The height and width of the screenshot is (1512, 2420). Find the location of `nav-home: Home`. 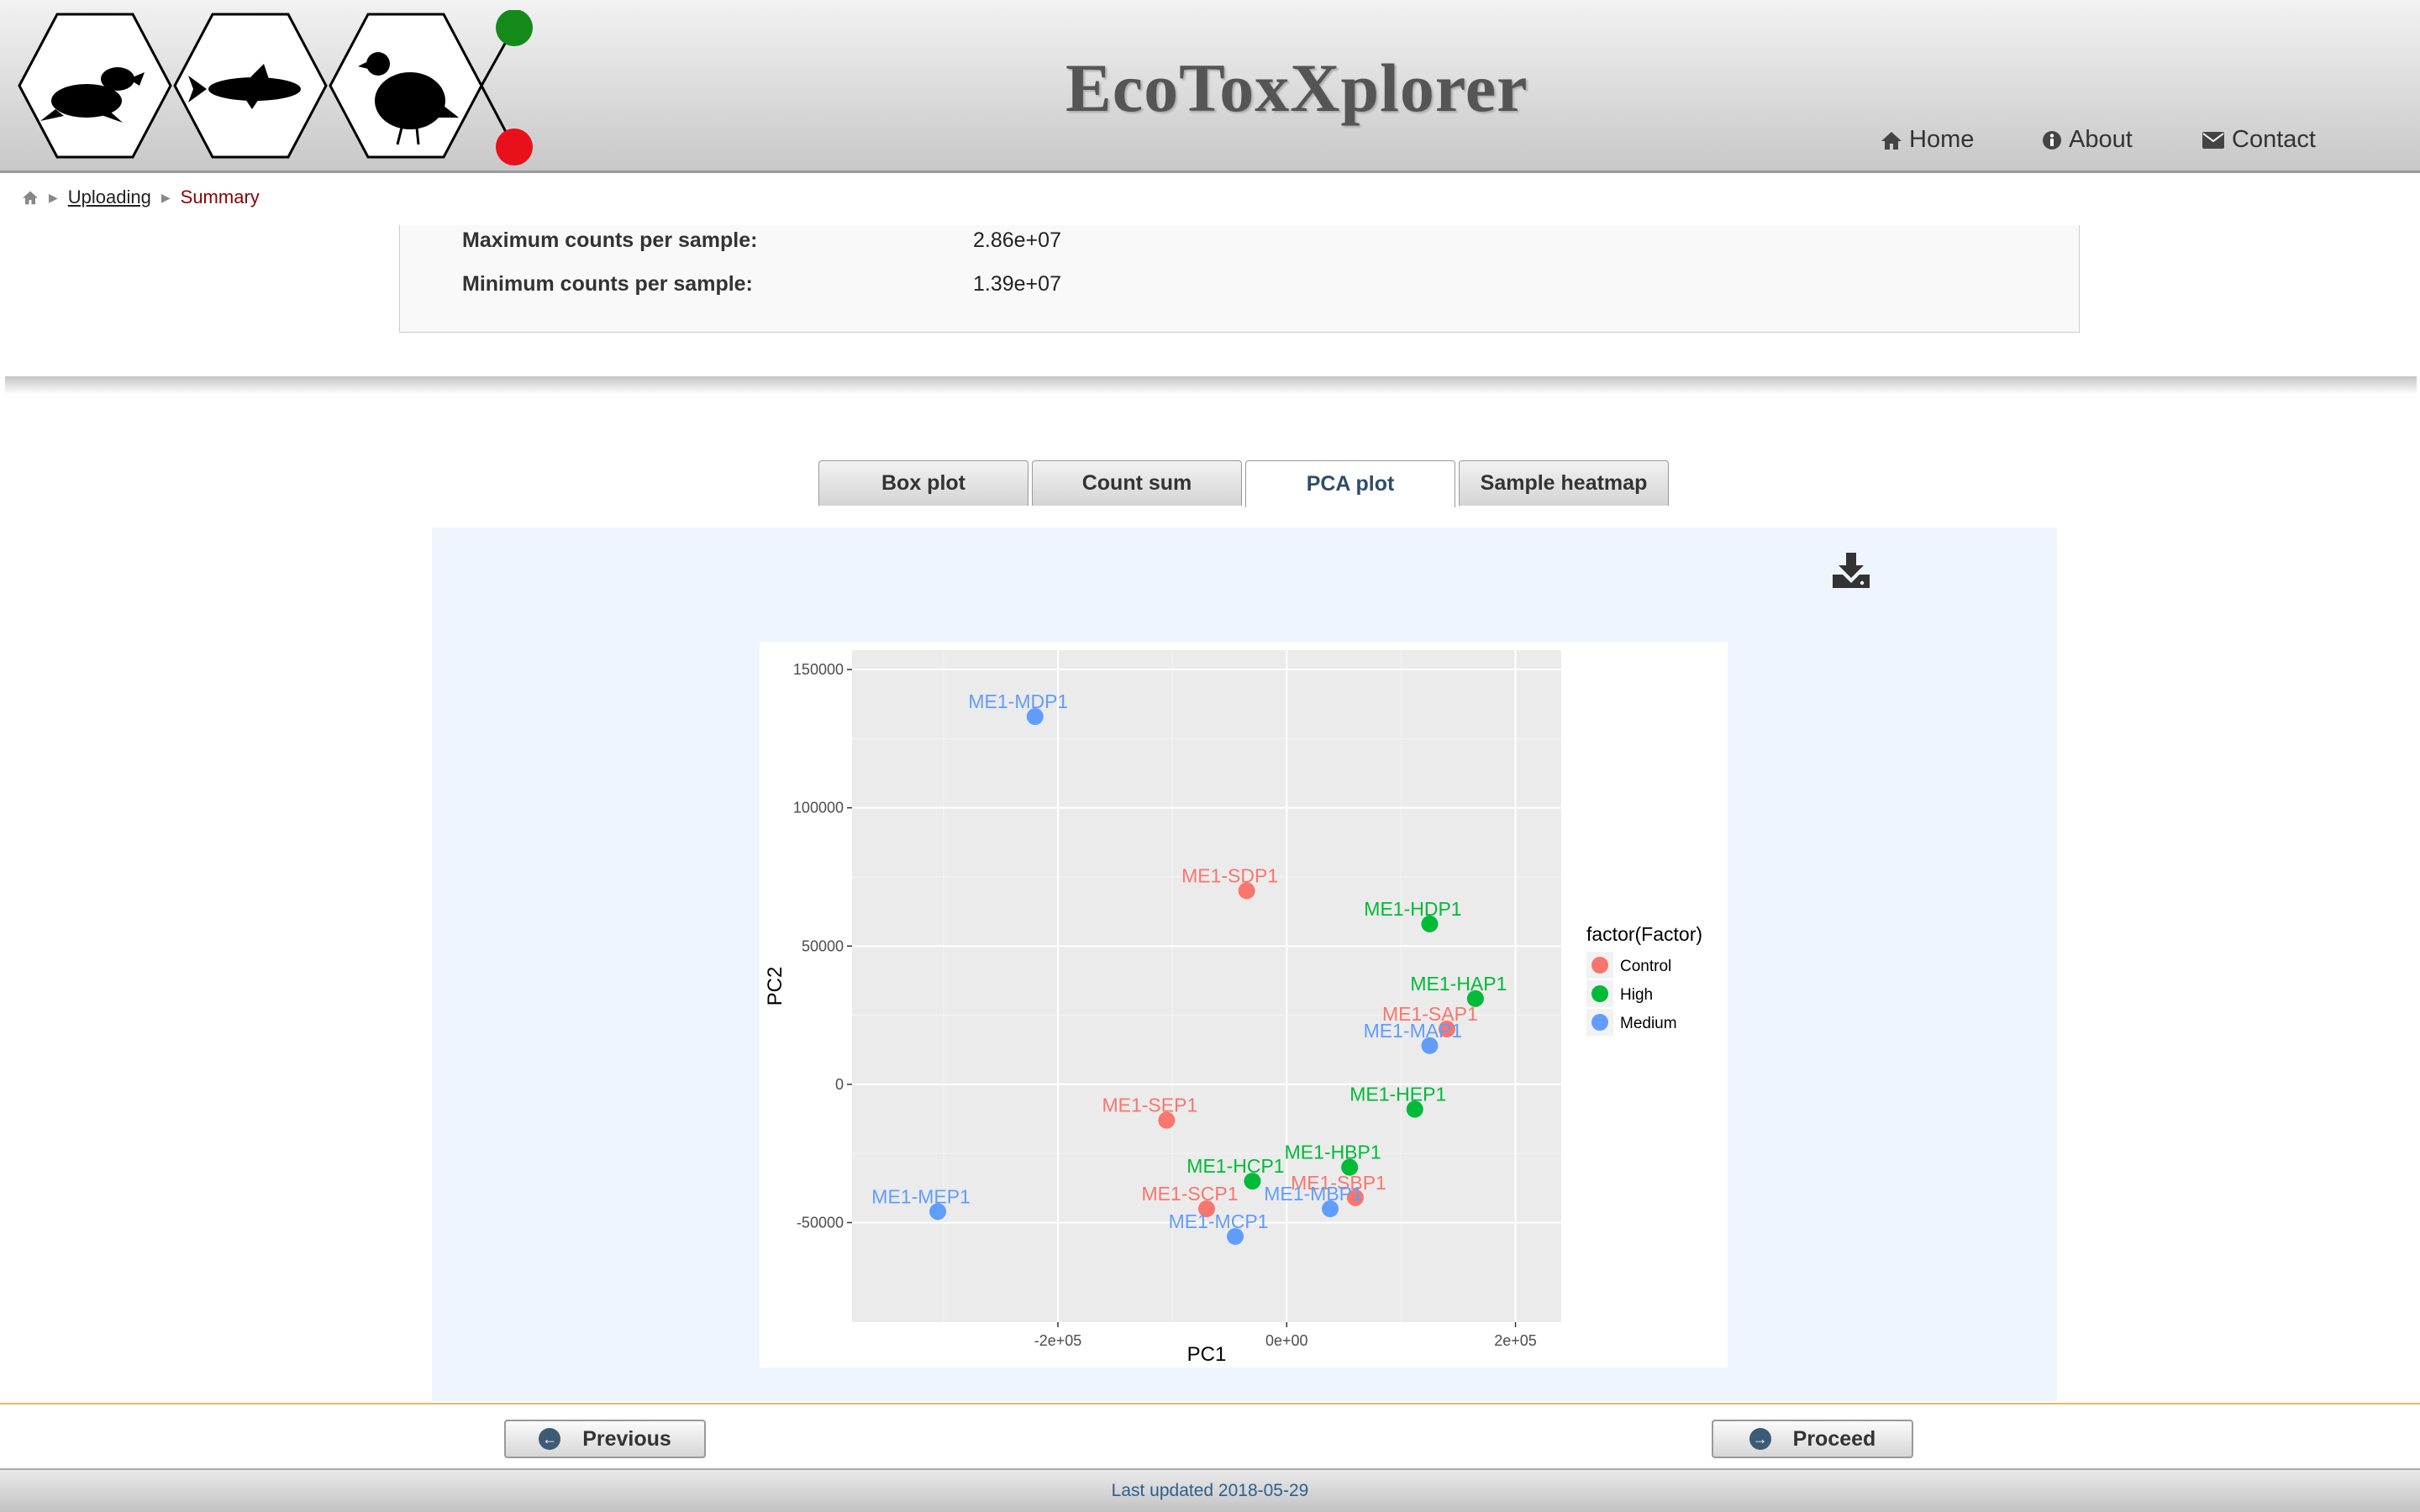

nav-home: Home is located at coordinates (1927, 140).